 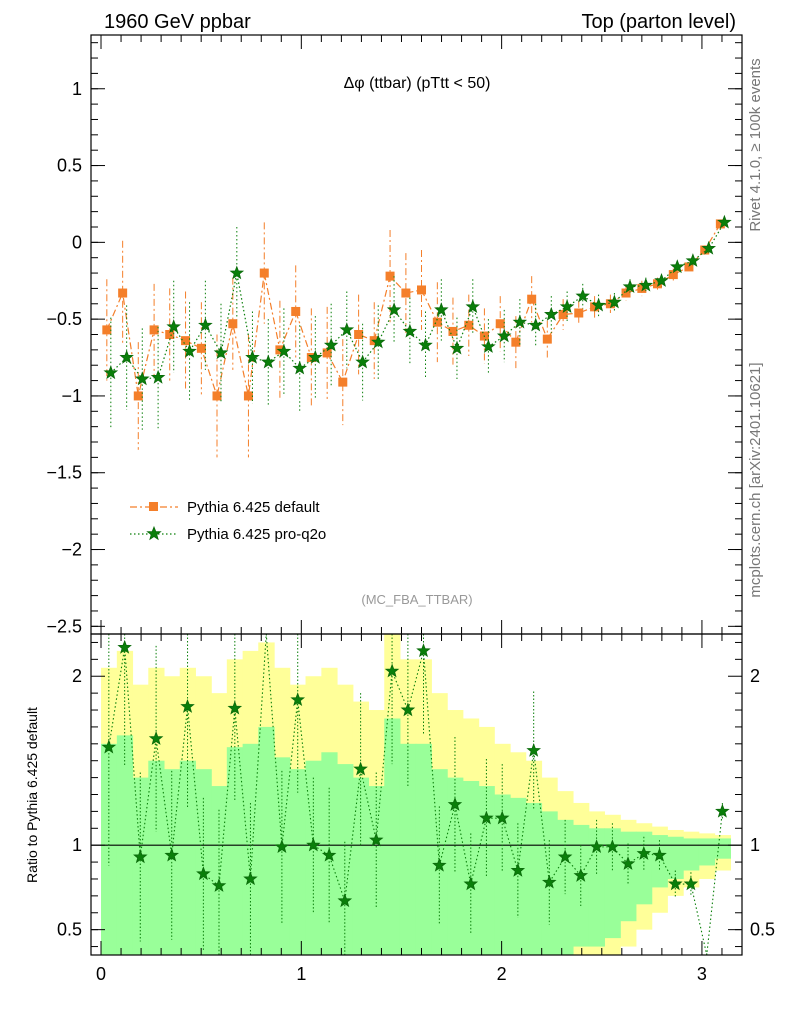 I want to click on series-line-star, so click(x=417, y=301).